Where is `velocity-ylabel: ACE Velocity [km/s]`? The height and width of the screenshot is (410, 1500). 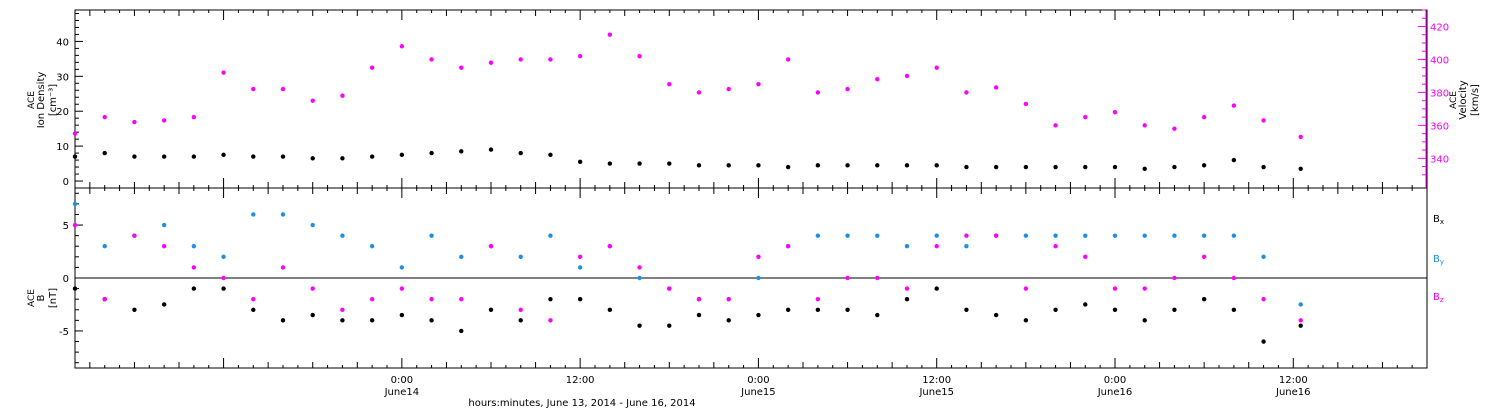 velocity-ylabel: ACE Velocity [km/s] is located at coordinates (1465, 99).